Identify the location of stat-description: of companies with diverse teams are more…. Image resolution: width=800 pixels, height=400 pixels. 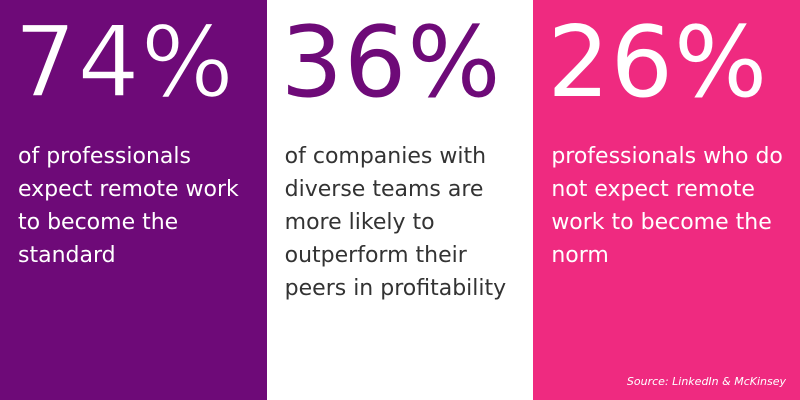
(395, 222).